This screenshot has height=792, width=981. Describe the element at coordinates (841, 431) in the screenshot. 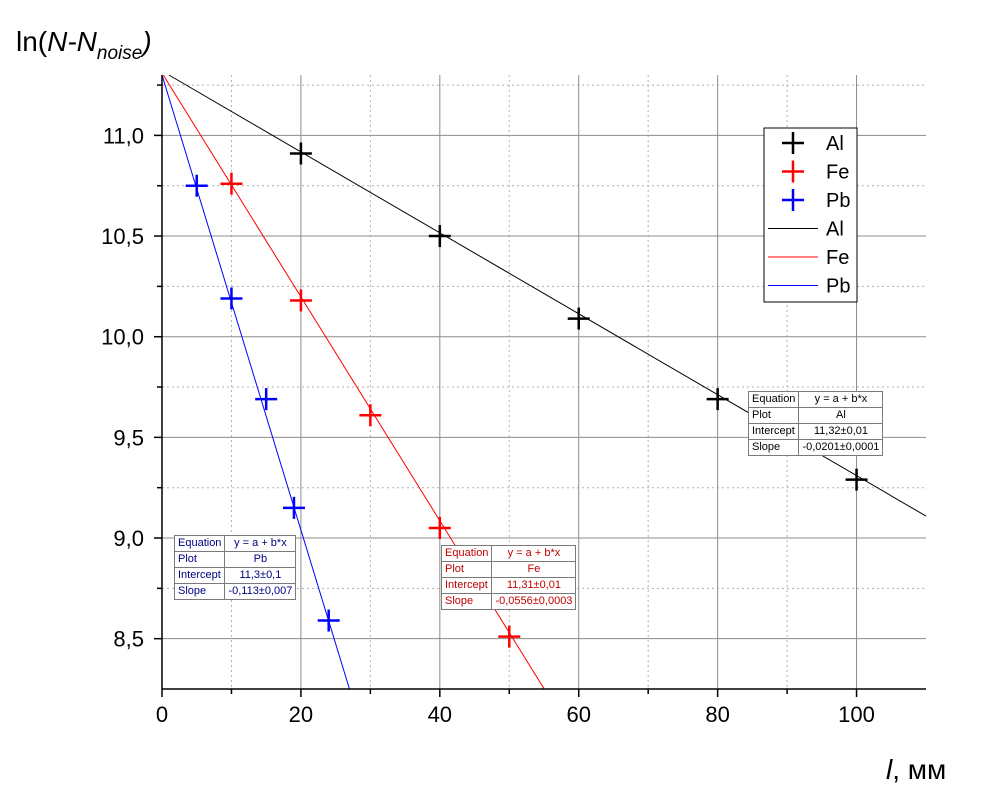

I see `fit-table-value: 11,32±0,01` at that location.